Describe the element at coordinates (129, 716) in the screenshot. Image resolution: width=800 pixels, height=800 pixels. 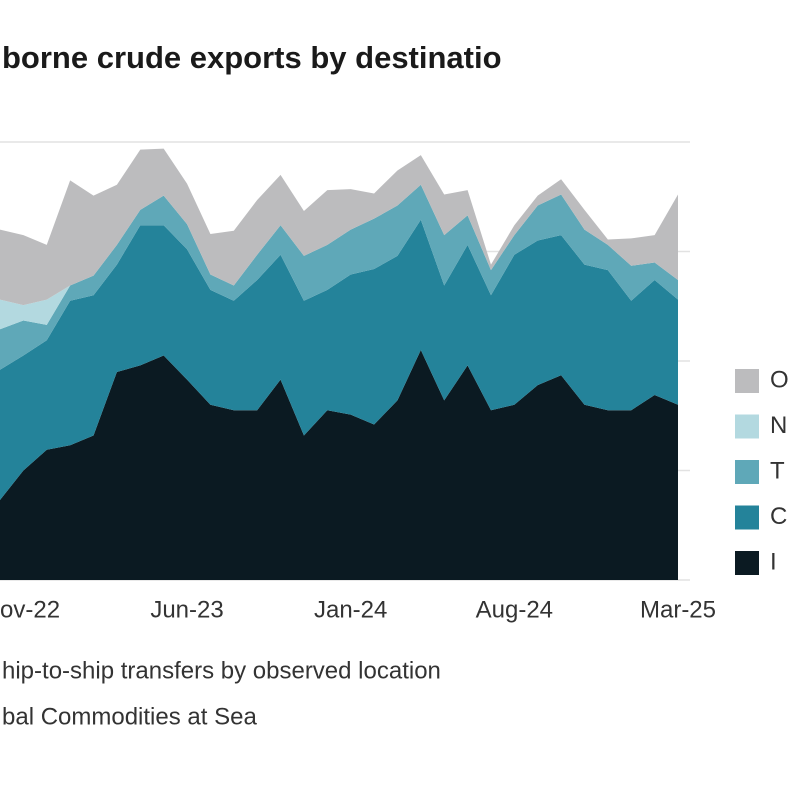
I see `chart-note: bal Commodities at Sea` at that location.